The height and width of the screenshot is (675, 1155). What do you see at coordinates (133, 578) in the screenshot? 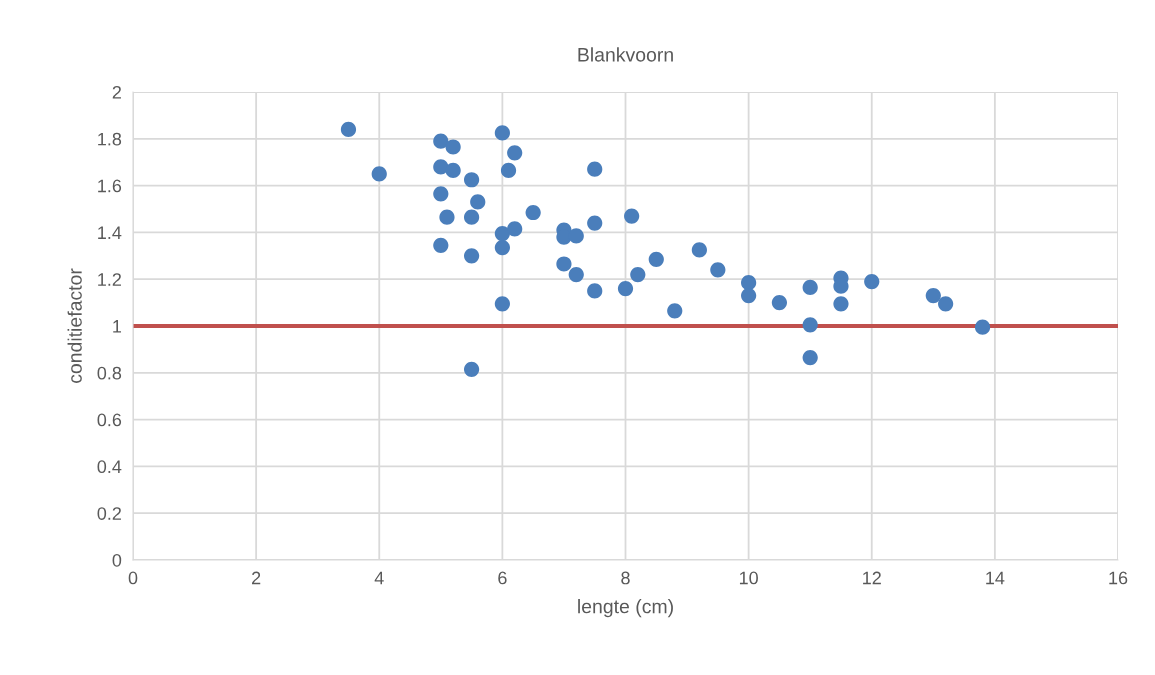
I see `x-tick-label: 0` at bounding box center [133, 578].